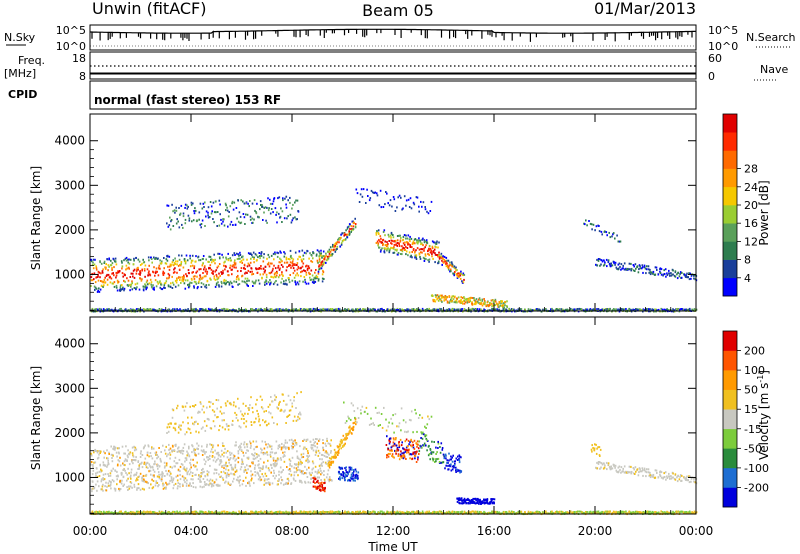 The image size is (800, 554). I want to click on x-tick-label: 16:00, so click(494, 531).